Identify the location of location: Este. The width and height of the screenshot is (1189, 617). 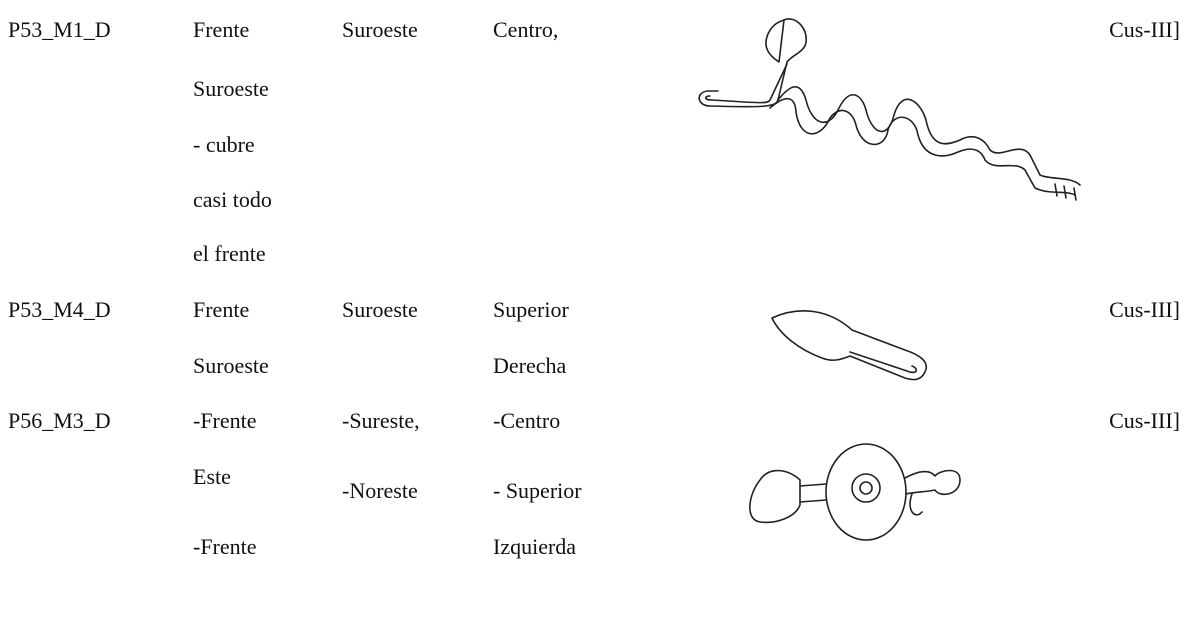
(212, 476).